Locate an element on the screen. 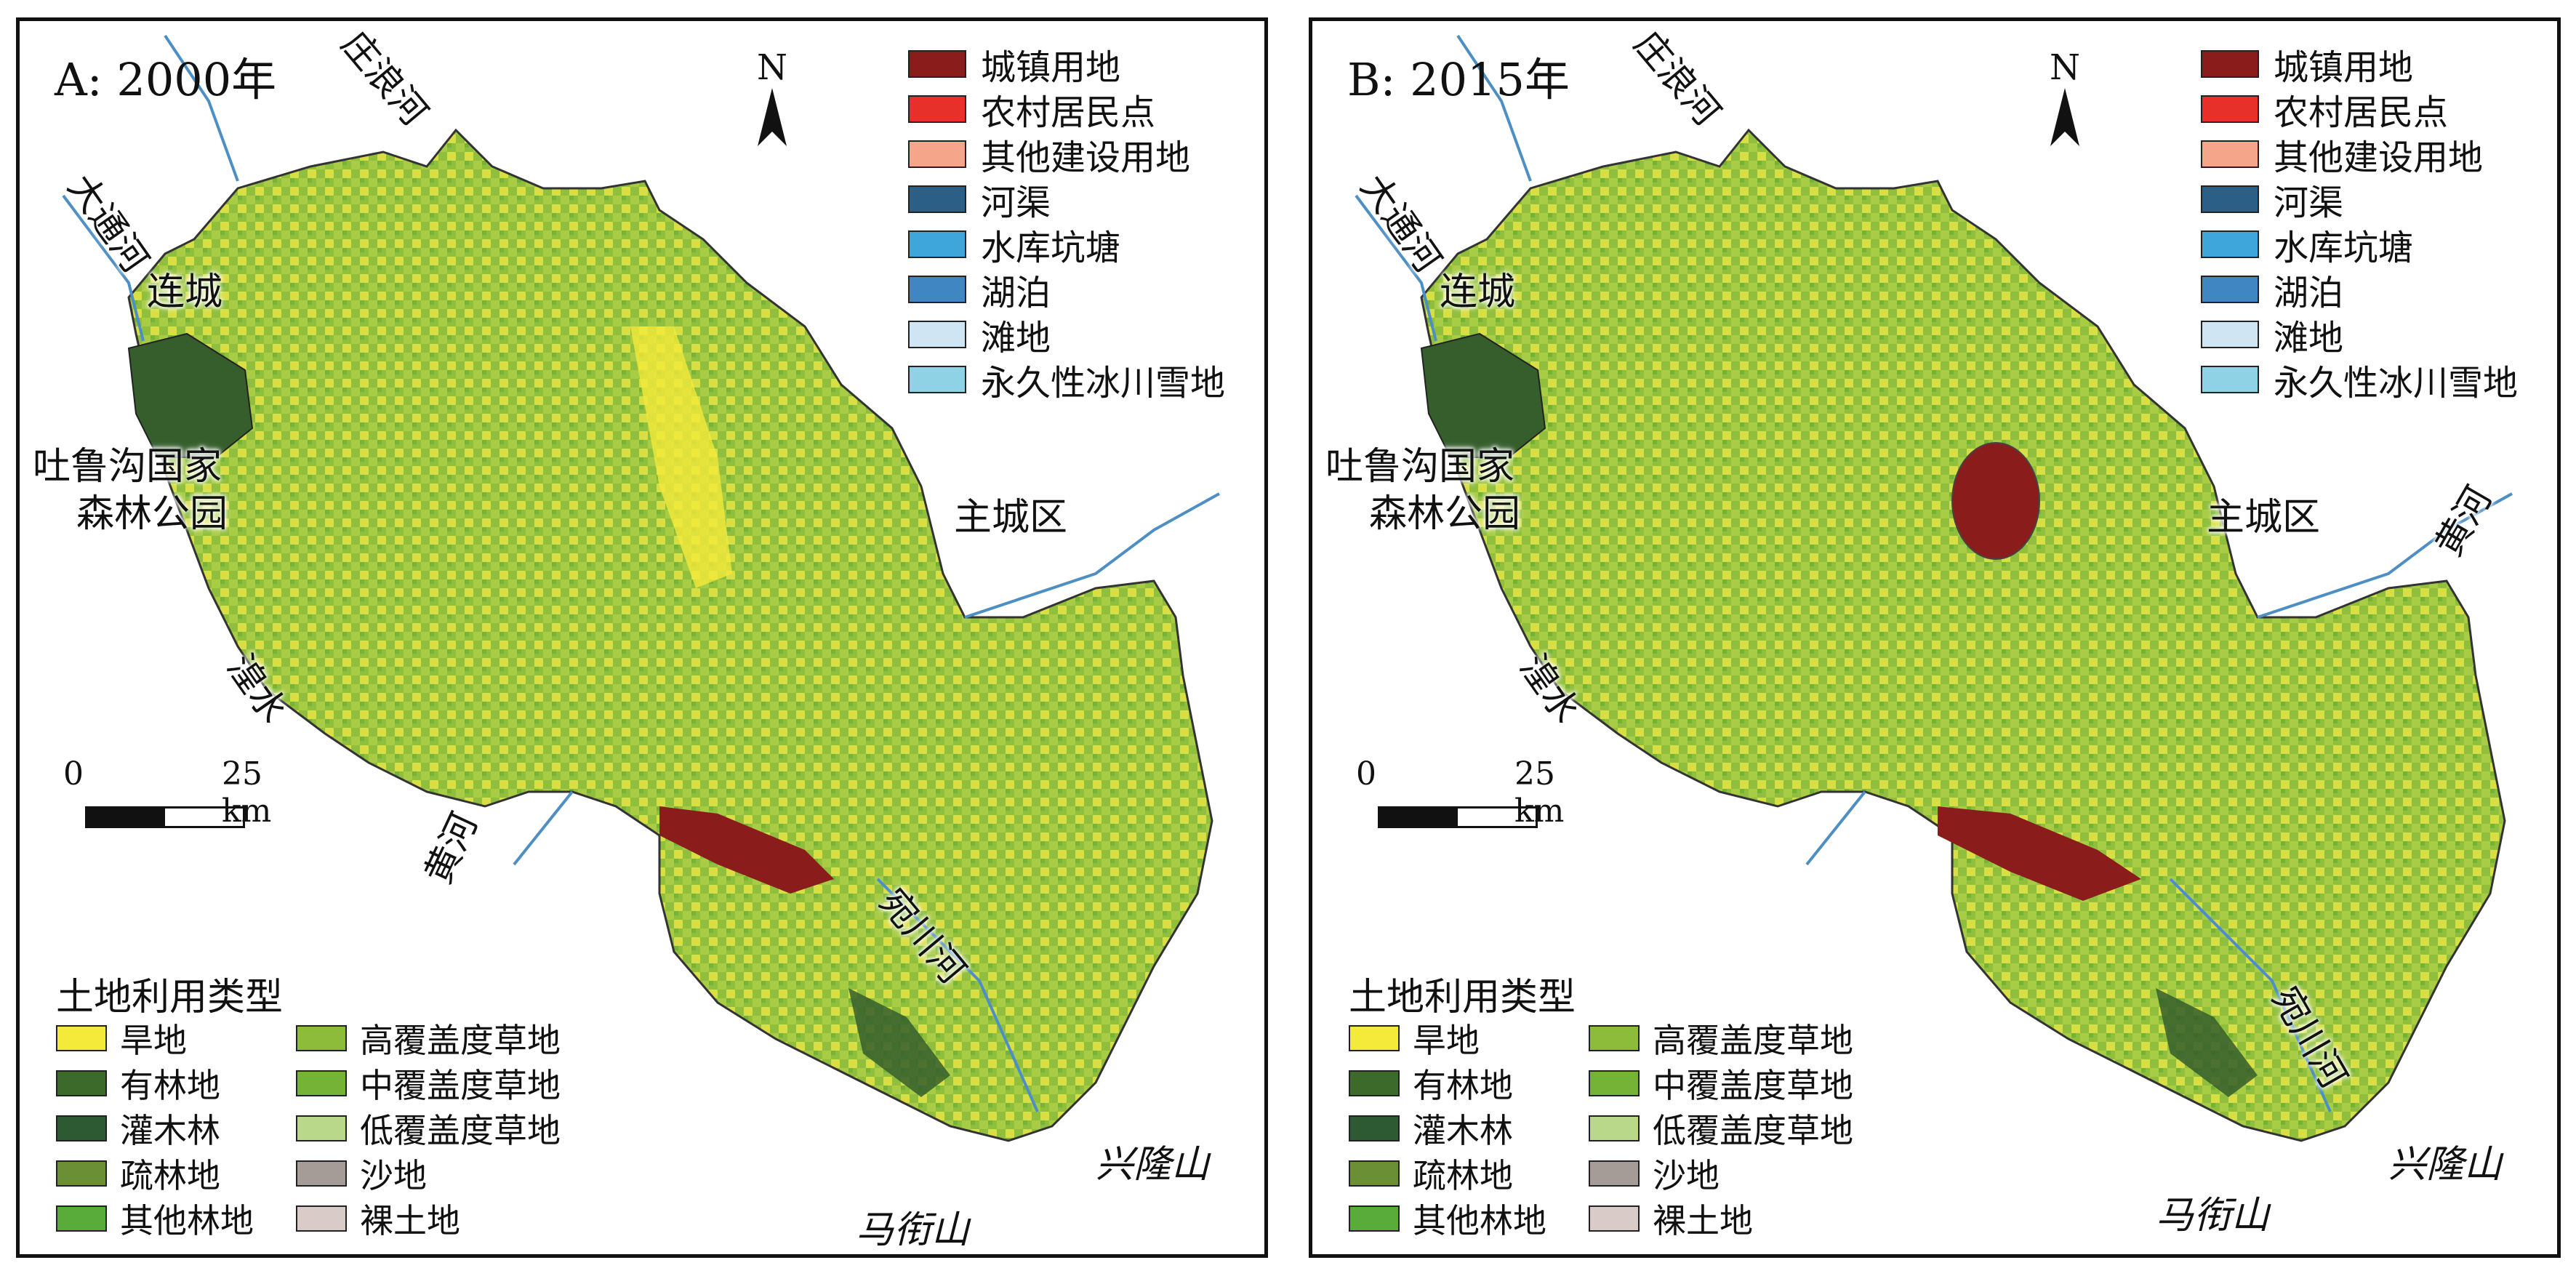 Image resolution: width=2576 pixels, height=1276 pixels. legend-label: 河渠 is located at coordinates (1016, 203).